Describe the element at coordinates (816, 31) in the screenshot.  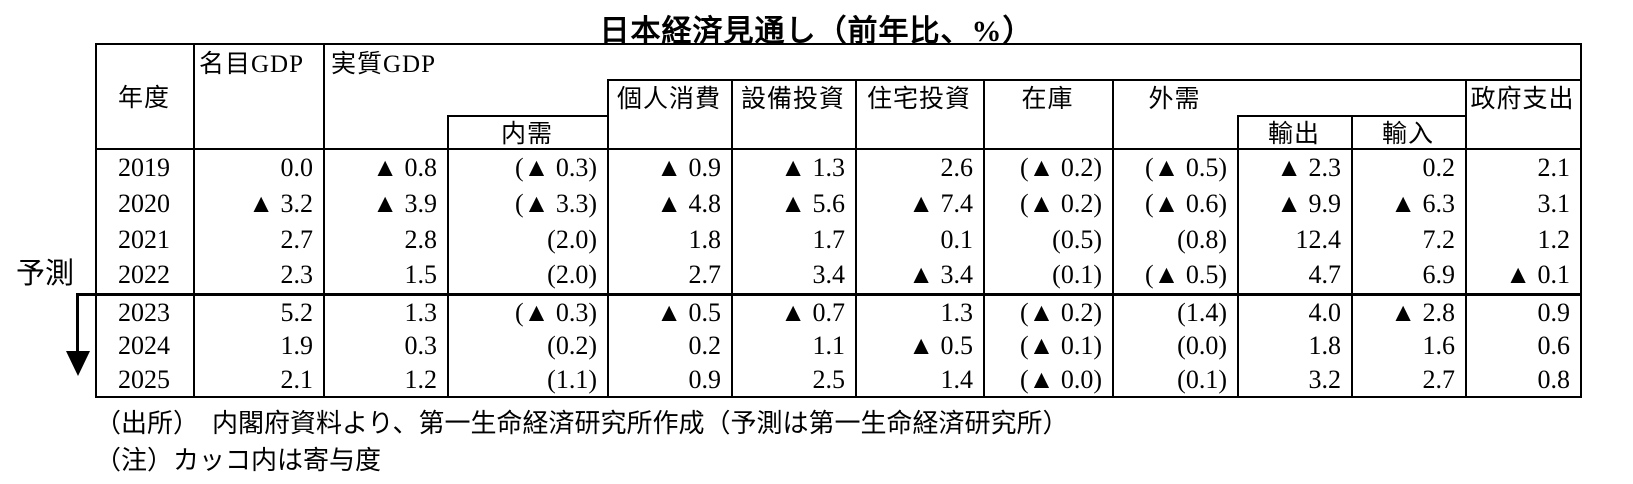
I see `page-title: 日本経済見通し（前年比、%）` at that location.